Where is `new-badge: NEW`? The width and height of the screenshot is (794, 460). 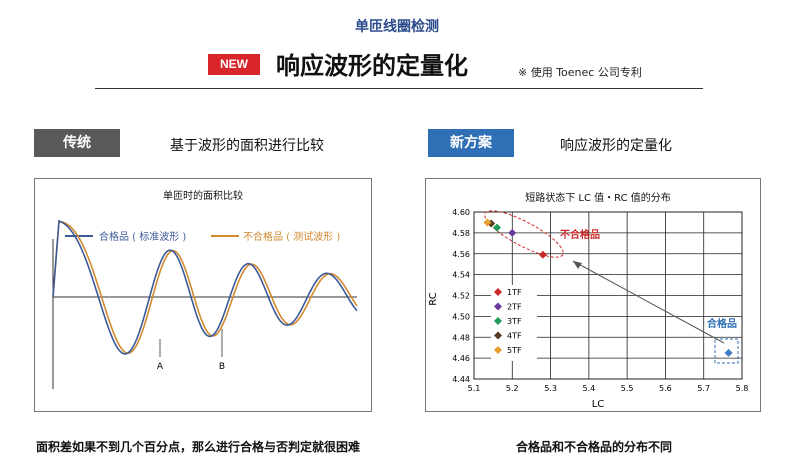
new-badge: NEW is located at coordinates (234, 64).